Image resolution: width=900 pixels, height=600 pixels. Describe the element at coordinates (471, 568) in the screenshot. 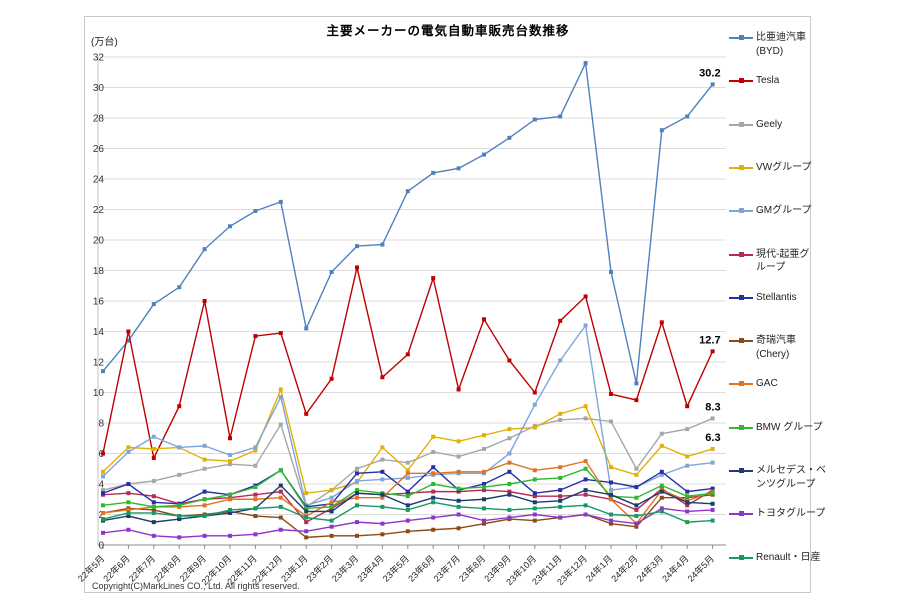

I see `svg-text: 23年8月` at that location.